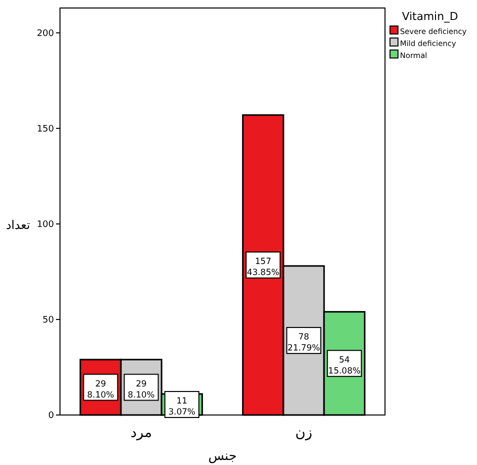  What do you see at coordinates (45, 33) in the screenshot?
I see `y-tick-label: 200` at bounding box center [45, 33].